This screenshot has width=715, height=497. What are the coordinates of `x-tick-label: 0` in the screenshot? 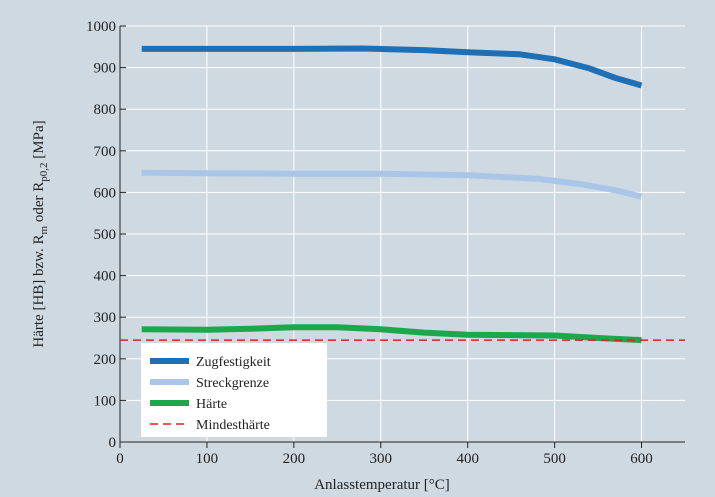 It's located at (120, 459).